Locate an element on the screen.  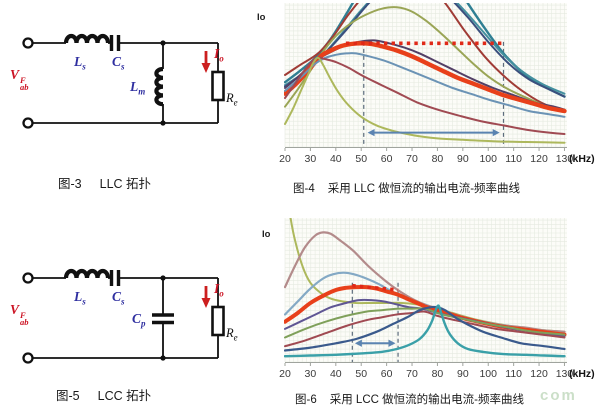
constant-current-dotted-line is located at coordinates (375, 287).